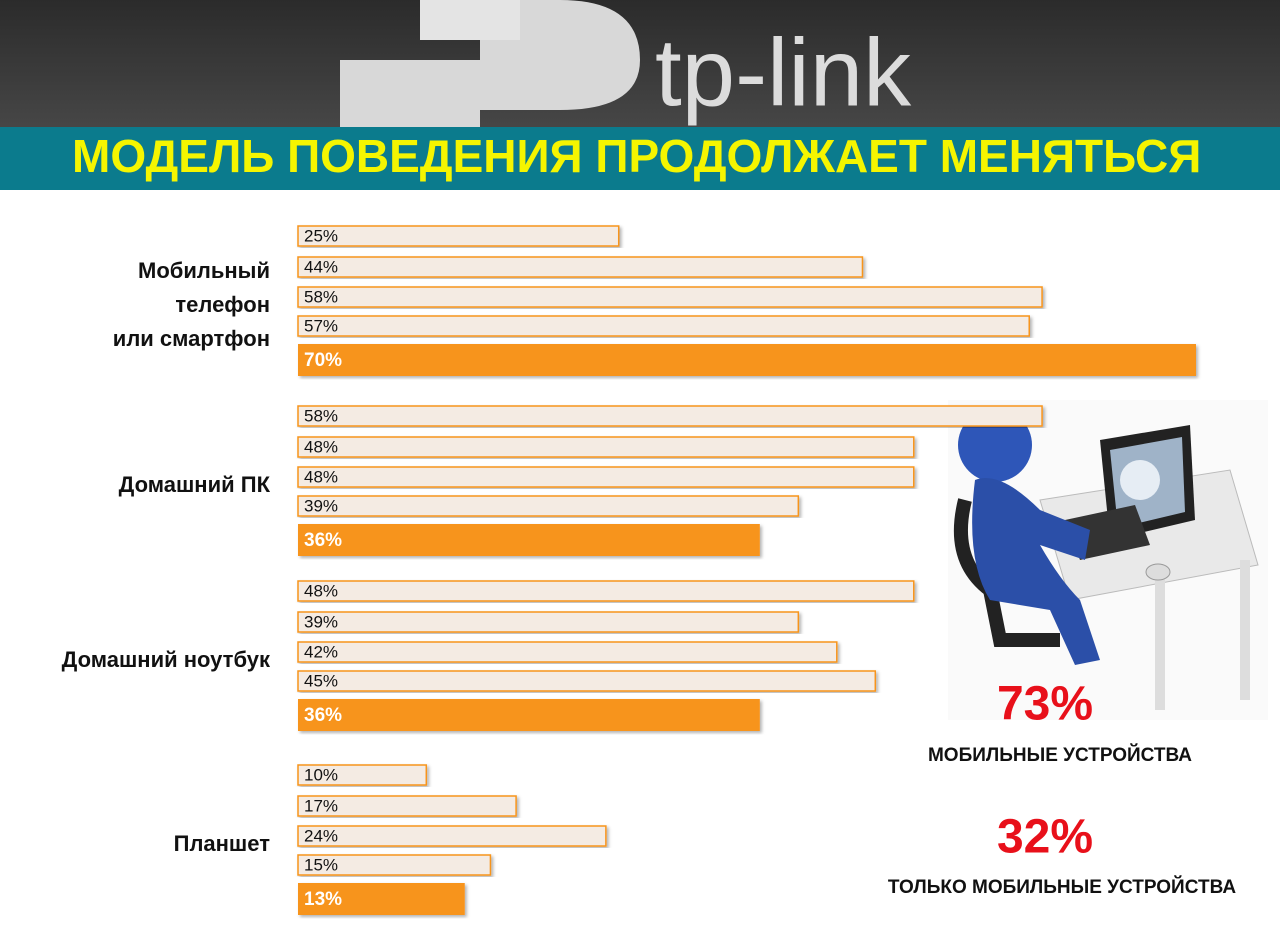 The height and width of the screenshot is (935, 1280). What do you see at coordinates (321, 680) in the screenshot?
I see `value-label: 45%` at bounding box center [321, 680].